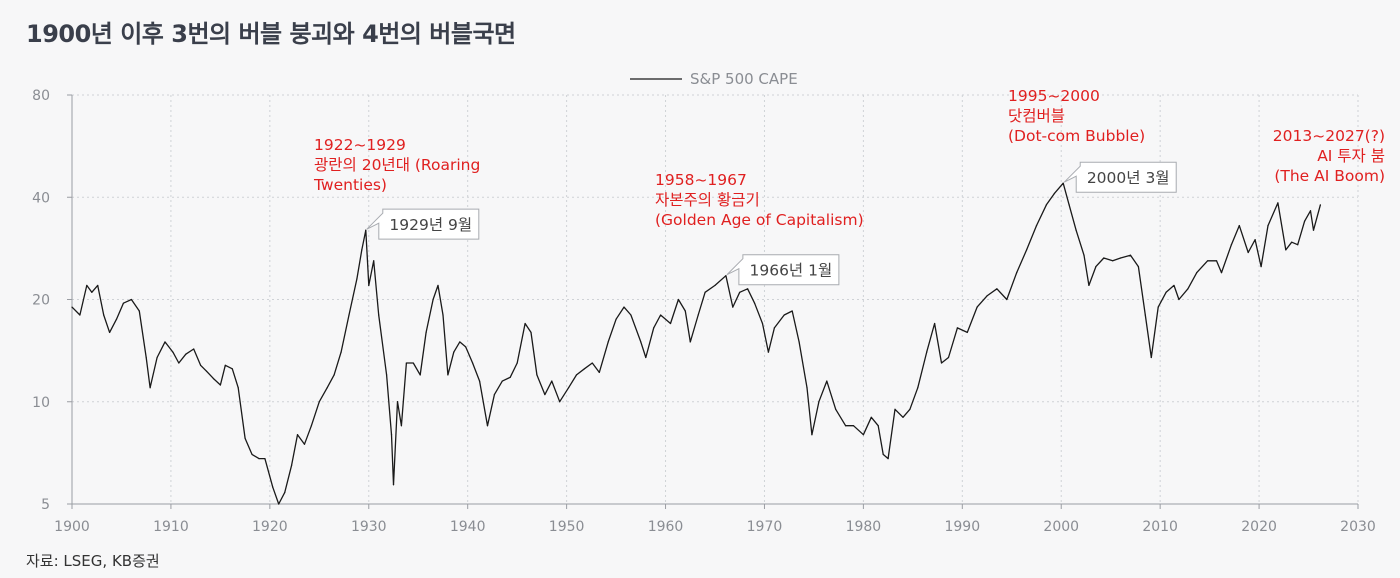  Describe the element at coordinates (744, 79) in the screenshot. I see `legend-label: S&P 500 CAPE` at that location.